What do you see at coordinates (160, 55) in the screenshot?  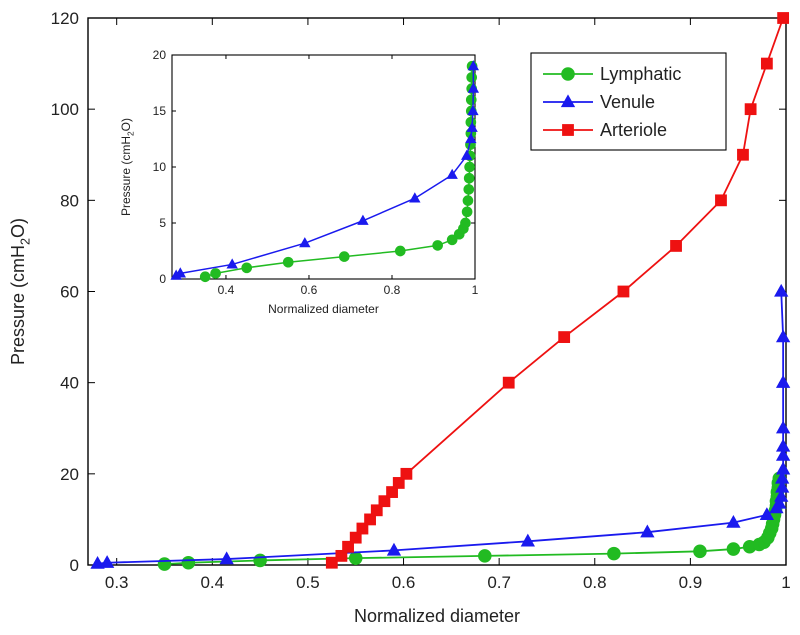 I see `inset-y-tick-label: 20` at bounding box center [160, 55].